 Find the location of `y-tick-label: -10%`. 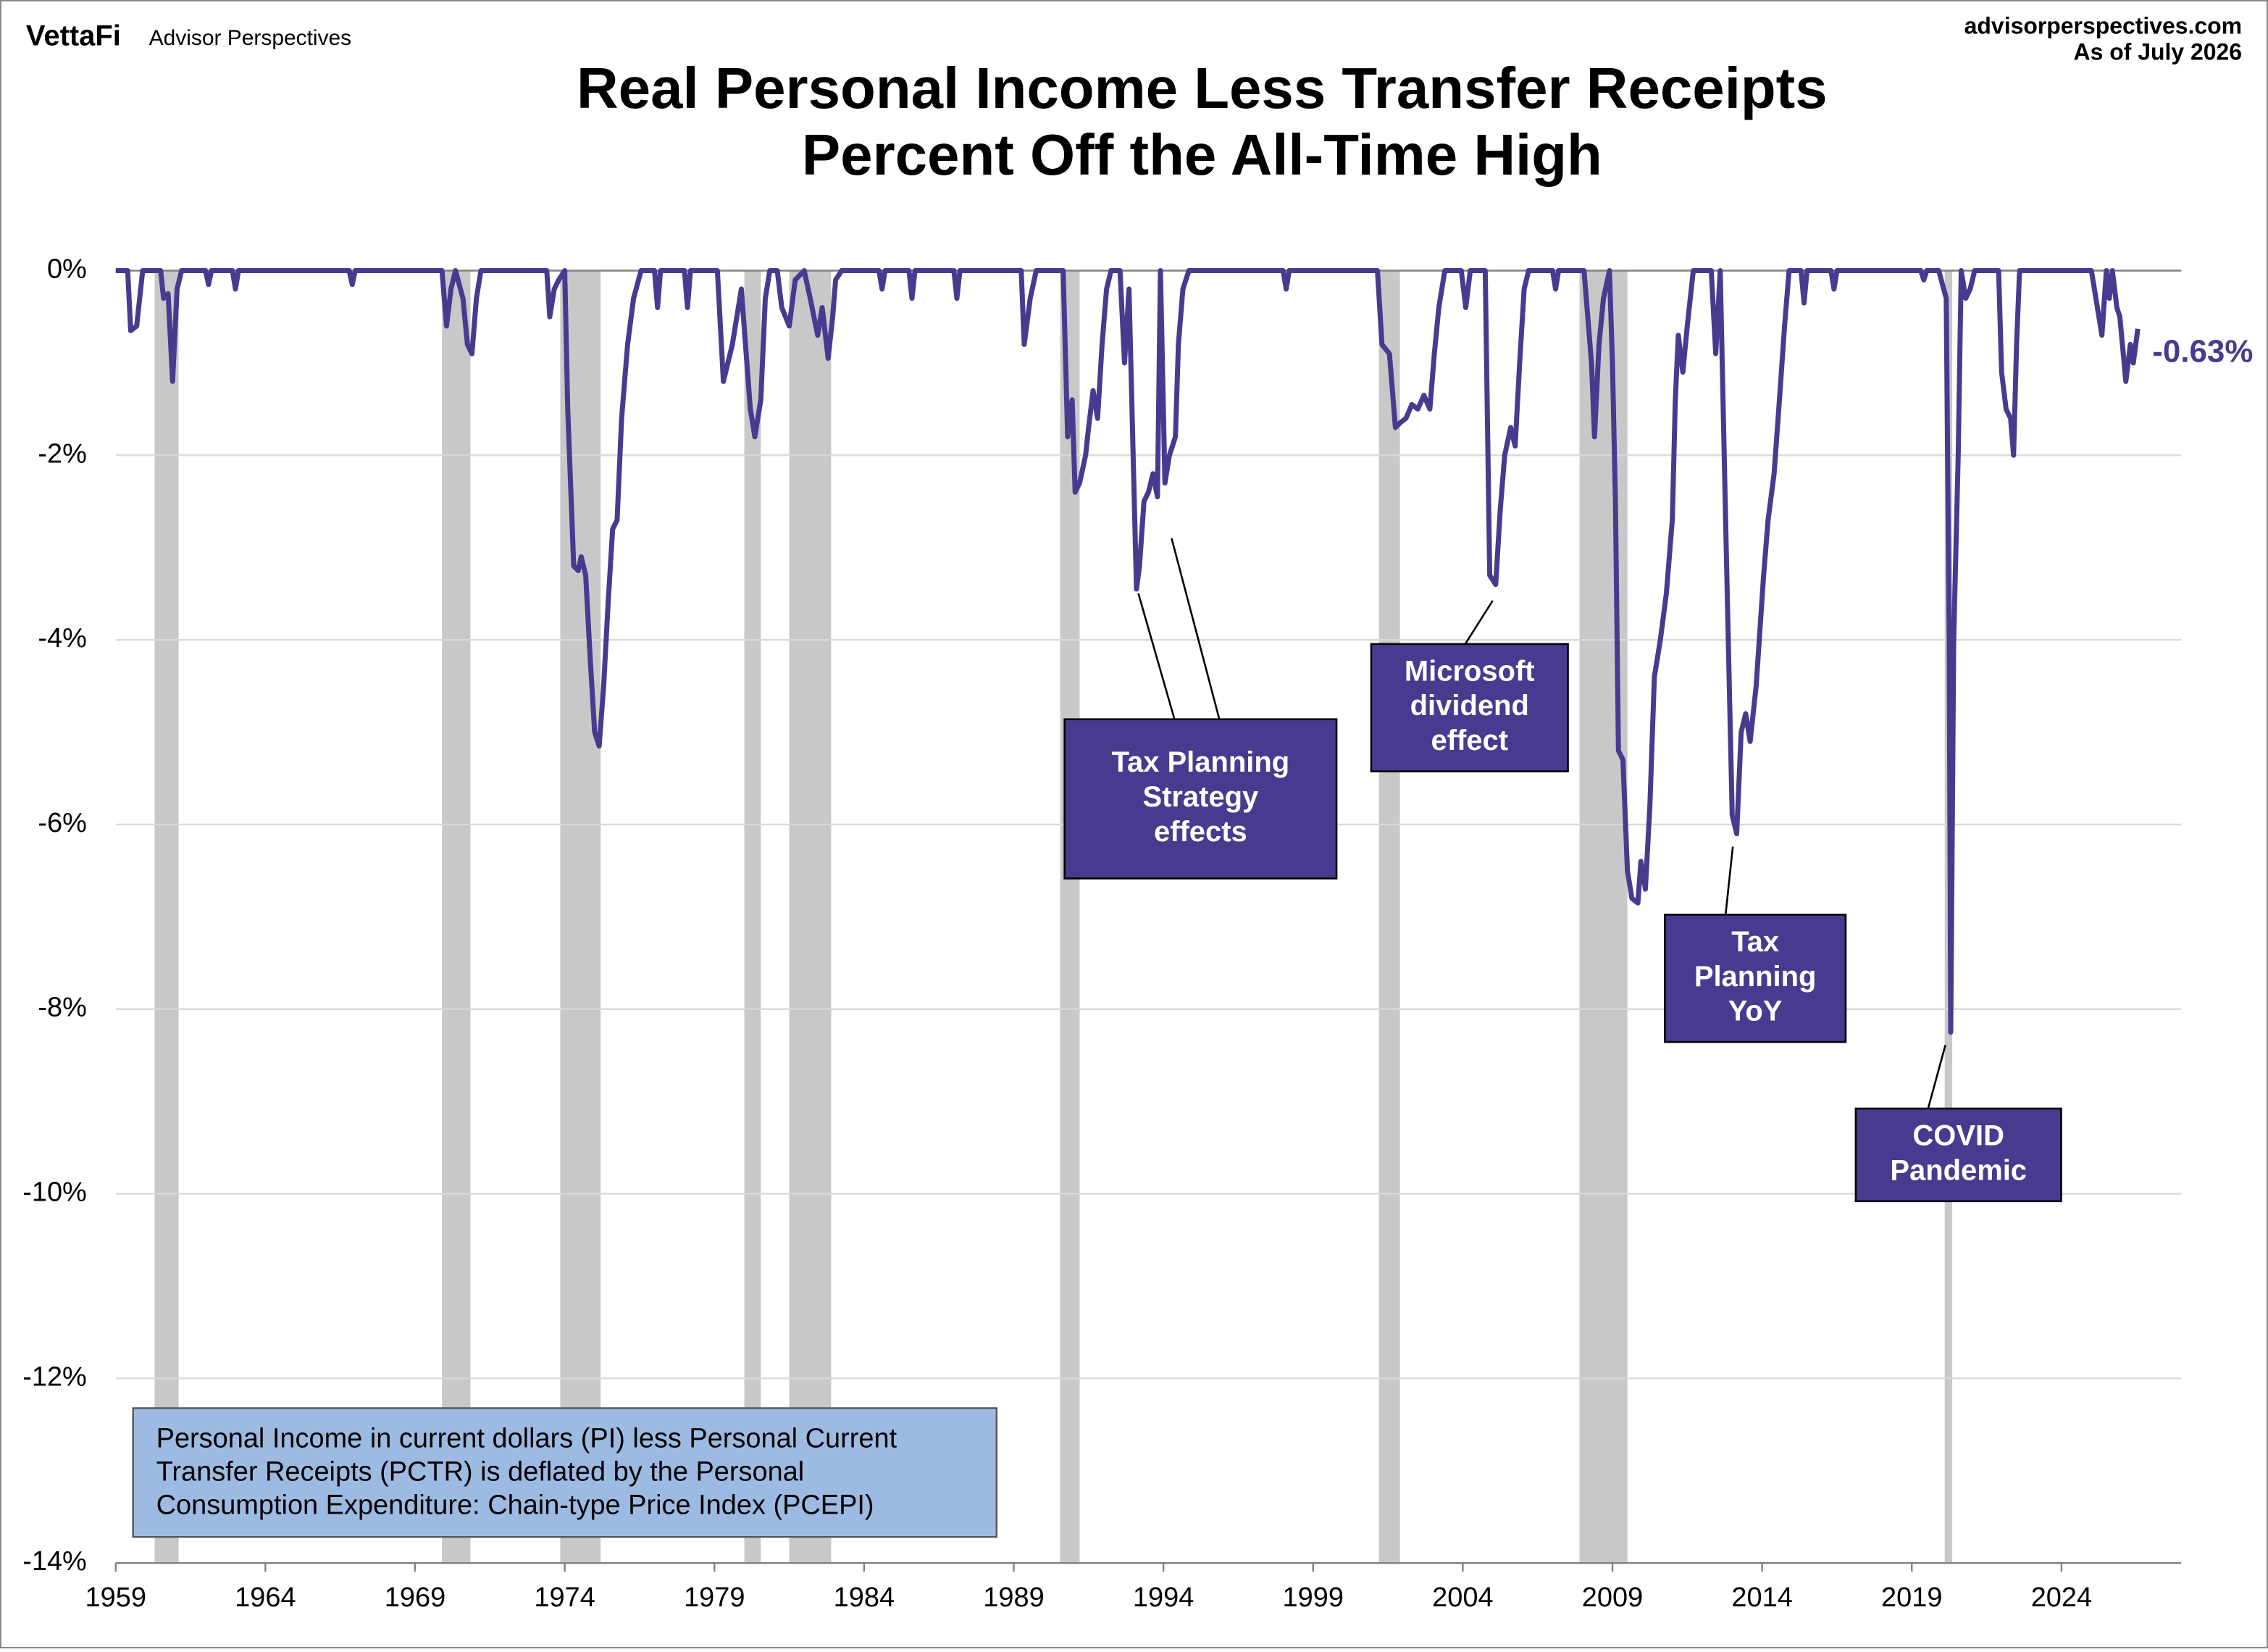

y-tick-label: -10% is located at coordinates (55, 1192).